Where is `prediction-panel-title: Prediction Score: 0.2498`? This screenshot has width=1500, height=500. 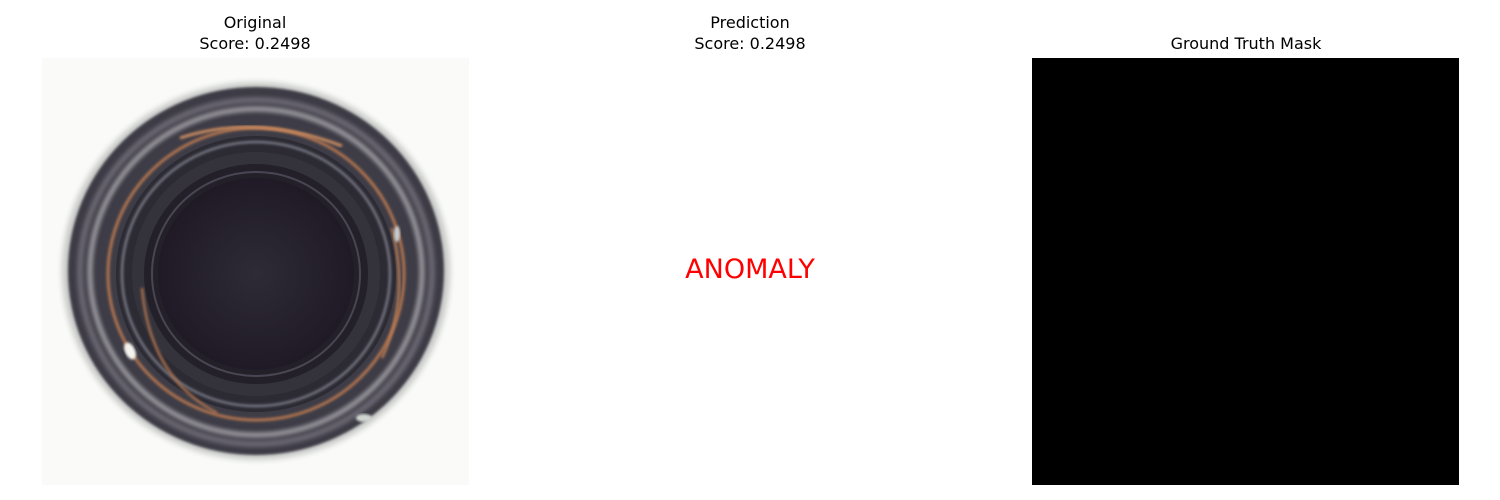
prediction-panel-title: Prediction Score: 0.2498 is located at coordinates (750, 33).